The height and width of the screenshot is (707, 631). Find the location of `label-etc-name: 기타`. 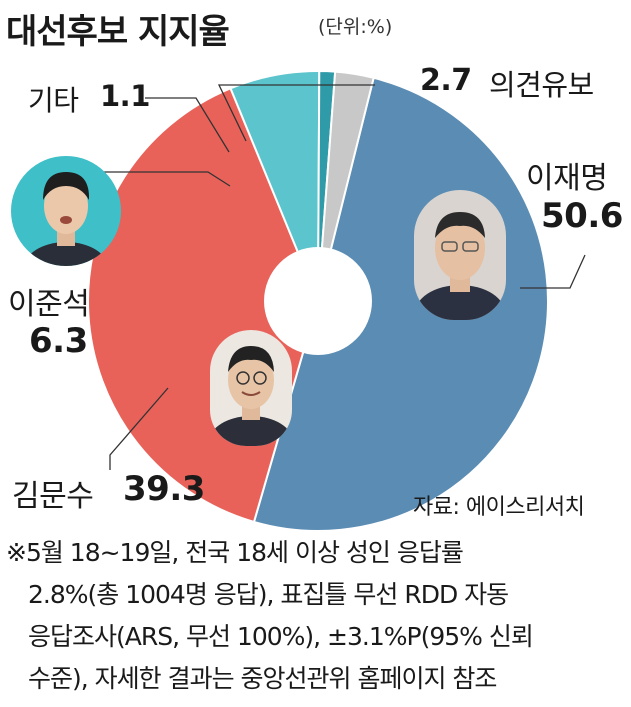

label-etc-name: 기타 is located at coordinates (53, 100).